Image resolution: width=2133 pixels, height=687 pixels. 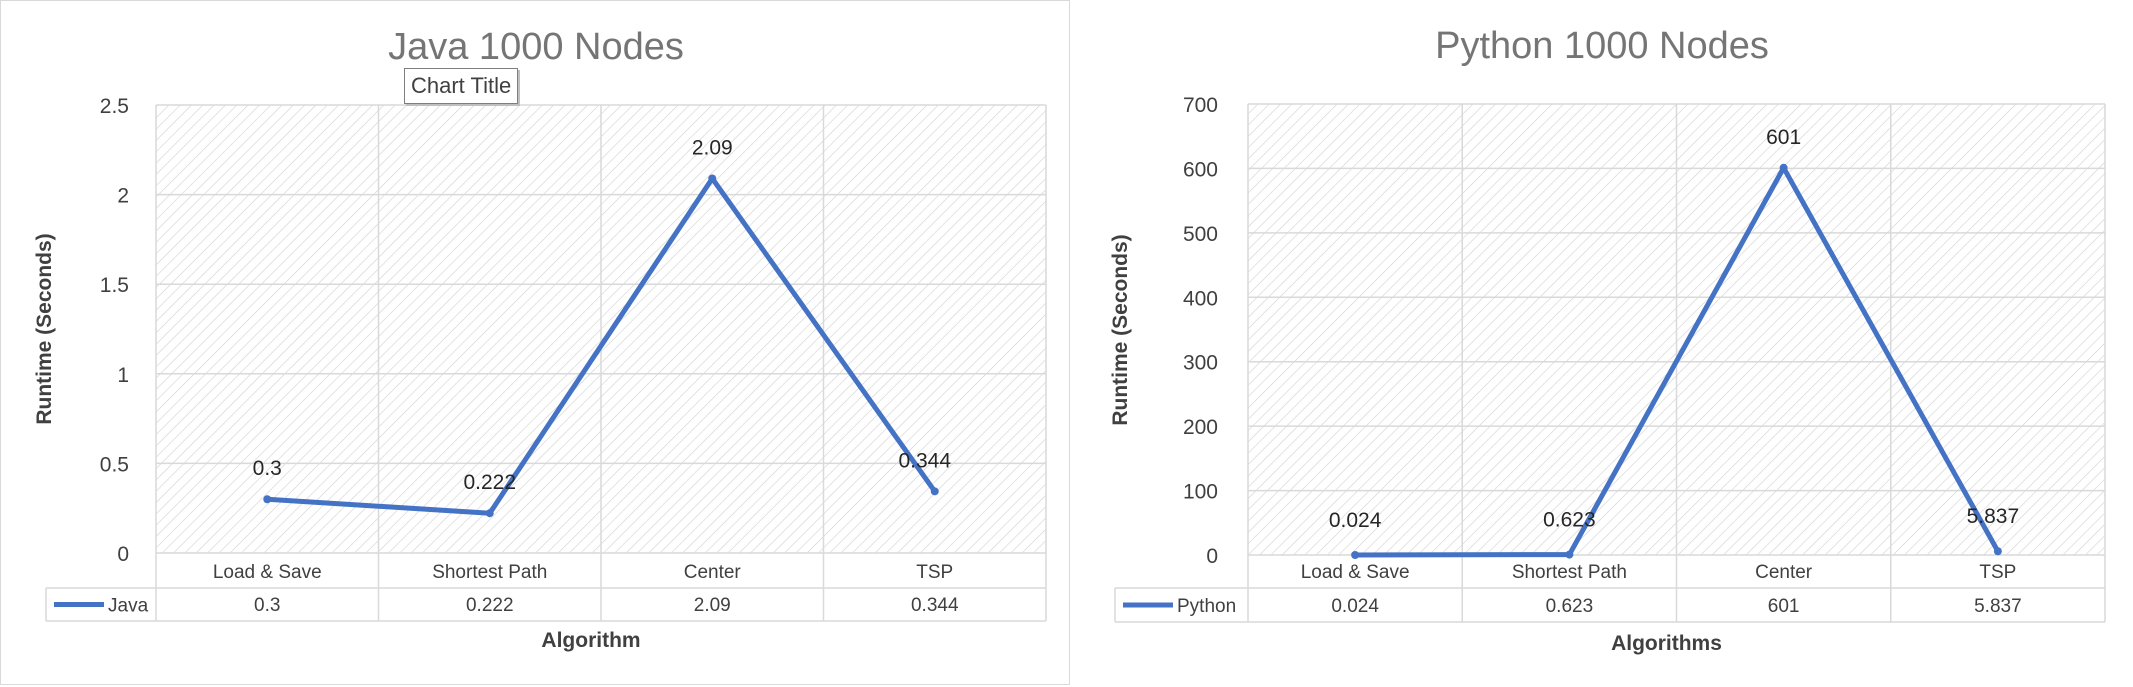 What do you see at coordinates (114, 285) in the screenshot?
I see `y-tick-label: 1.5` at bounding box center [114, 285].